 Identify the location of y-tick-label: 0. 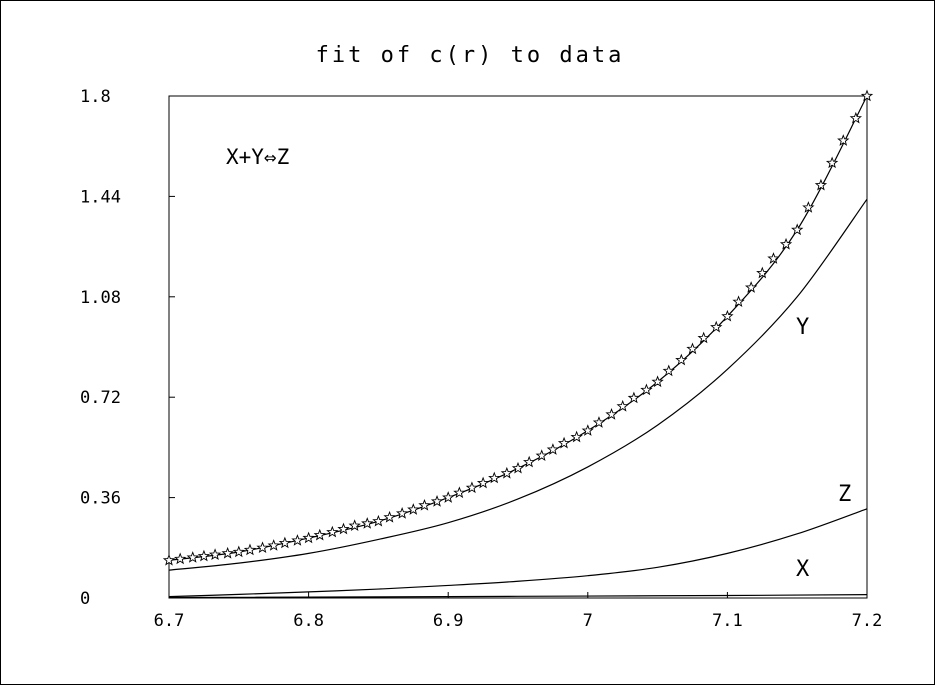
(85, 599).